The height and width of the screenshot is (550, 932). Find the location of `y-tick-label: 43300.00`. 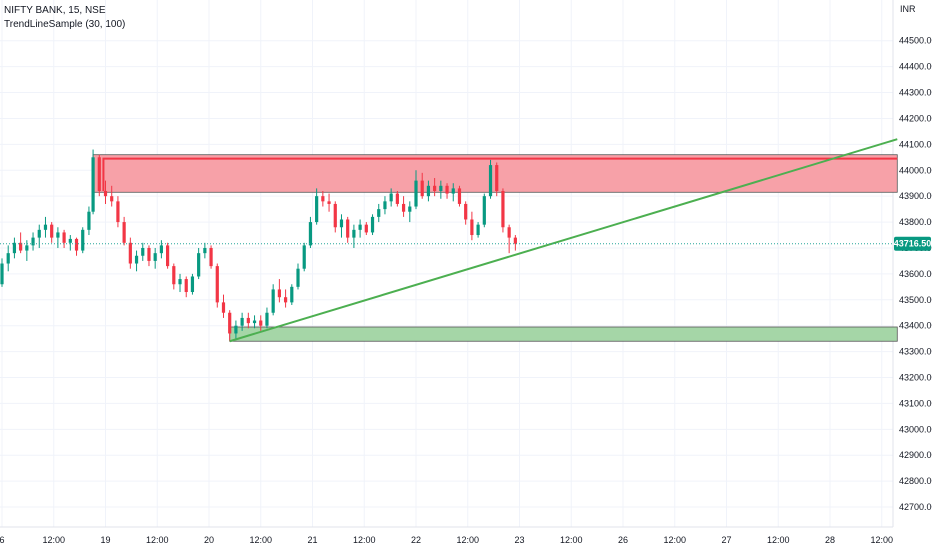

y-tick-label: 43300.00 is located at coordinates (915, 352).